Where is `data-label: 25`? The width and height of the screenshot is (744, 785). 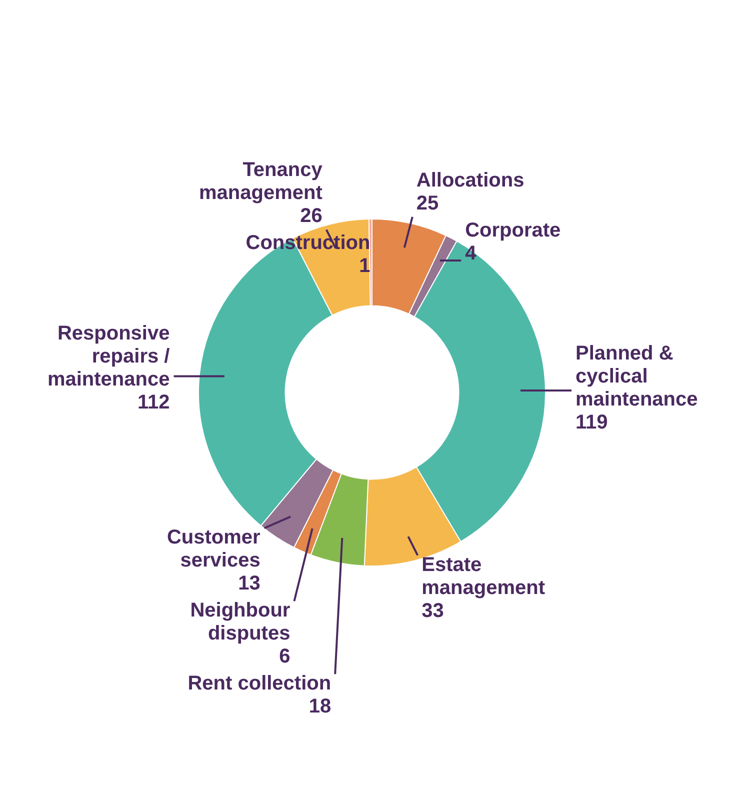
data-label: 25 is located at coordinates (427, 203).